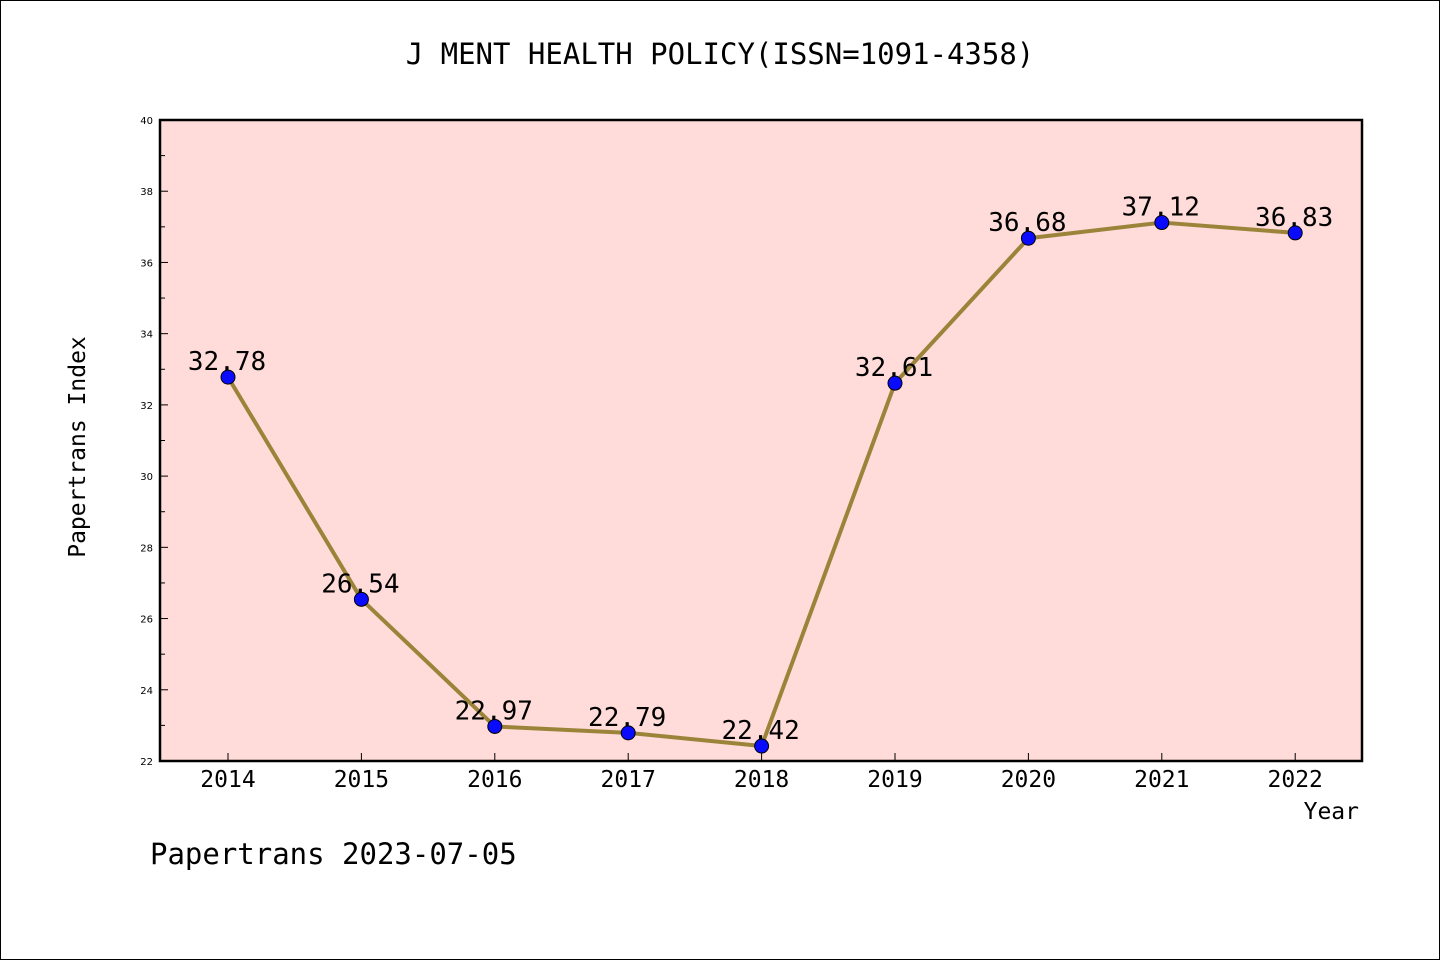  What do you see at coordinates (494, 711) in the screenshot?
I see `data-label: 22.97` at bounding box center [494, 711].